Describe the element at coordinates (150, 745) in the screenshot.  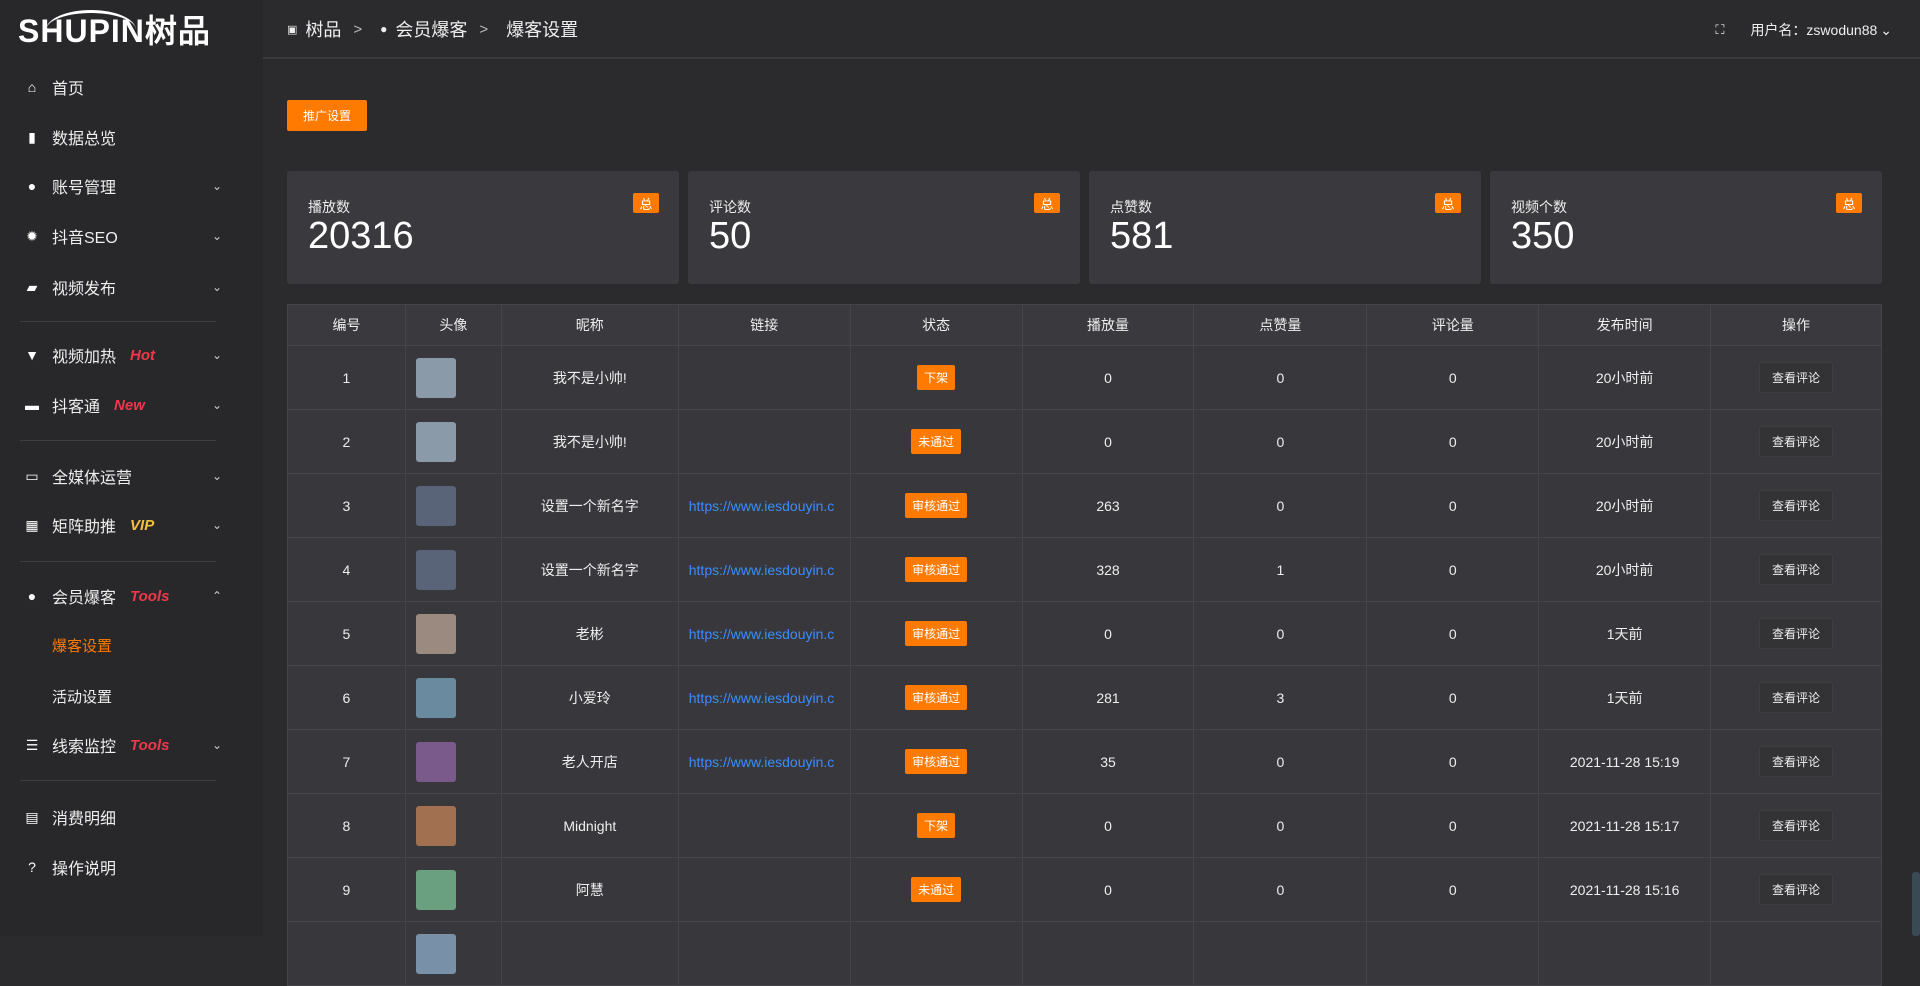
I see `sidebar-tag: Tools` at that location.